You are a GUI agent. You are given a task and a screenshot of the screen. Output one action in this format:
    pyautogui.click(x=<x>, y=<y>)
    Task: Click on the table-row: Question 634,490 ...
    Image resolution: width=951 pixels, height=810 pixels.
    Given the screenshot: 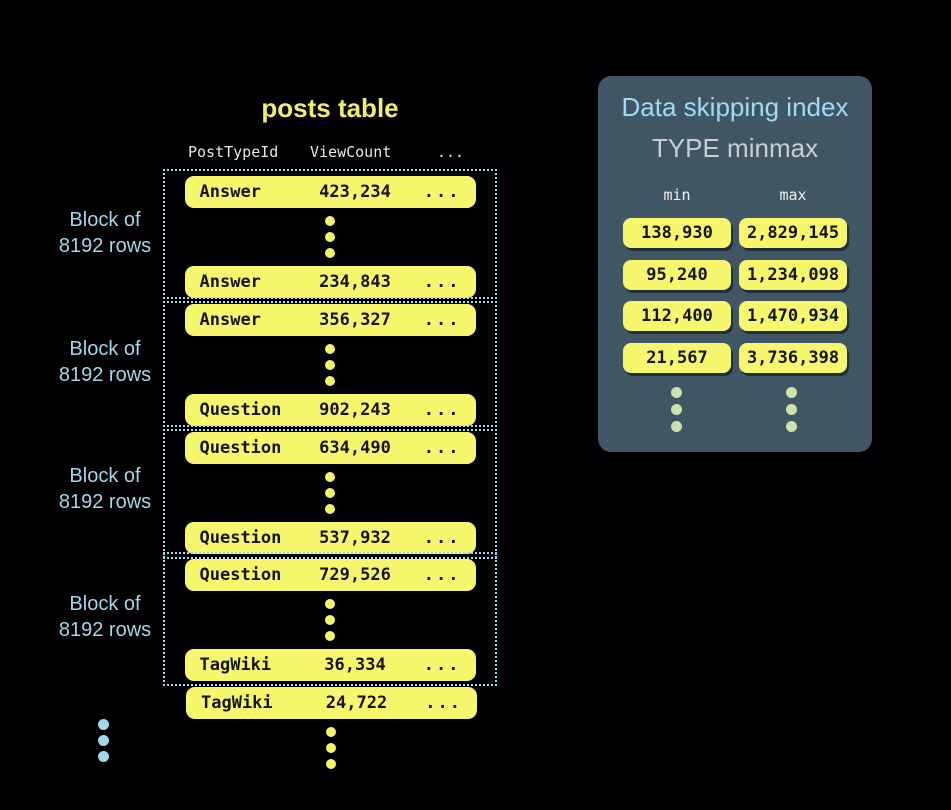 What is the action you would take?
    pyautogui.click(x=330, y=448)
    